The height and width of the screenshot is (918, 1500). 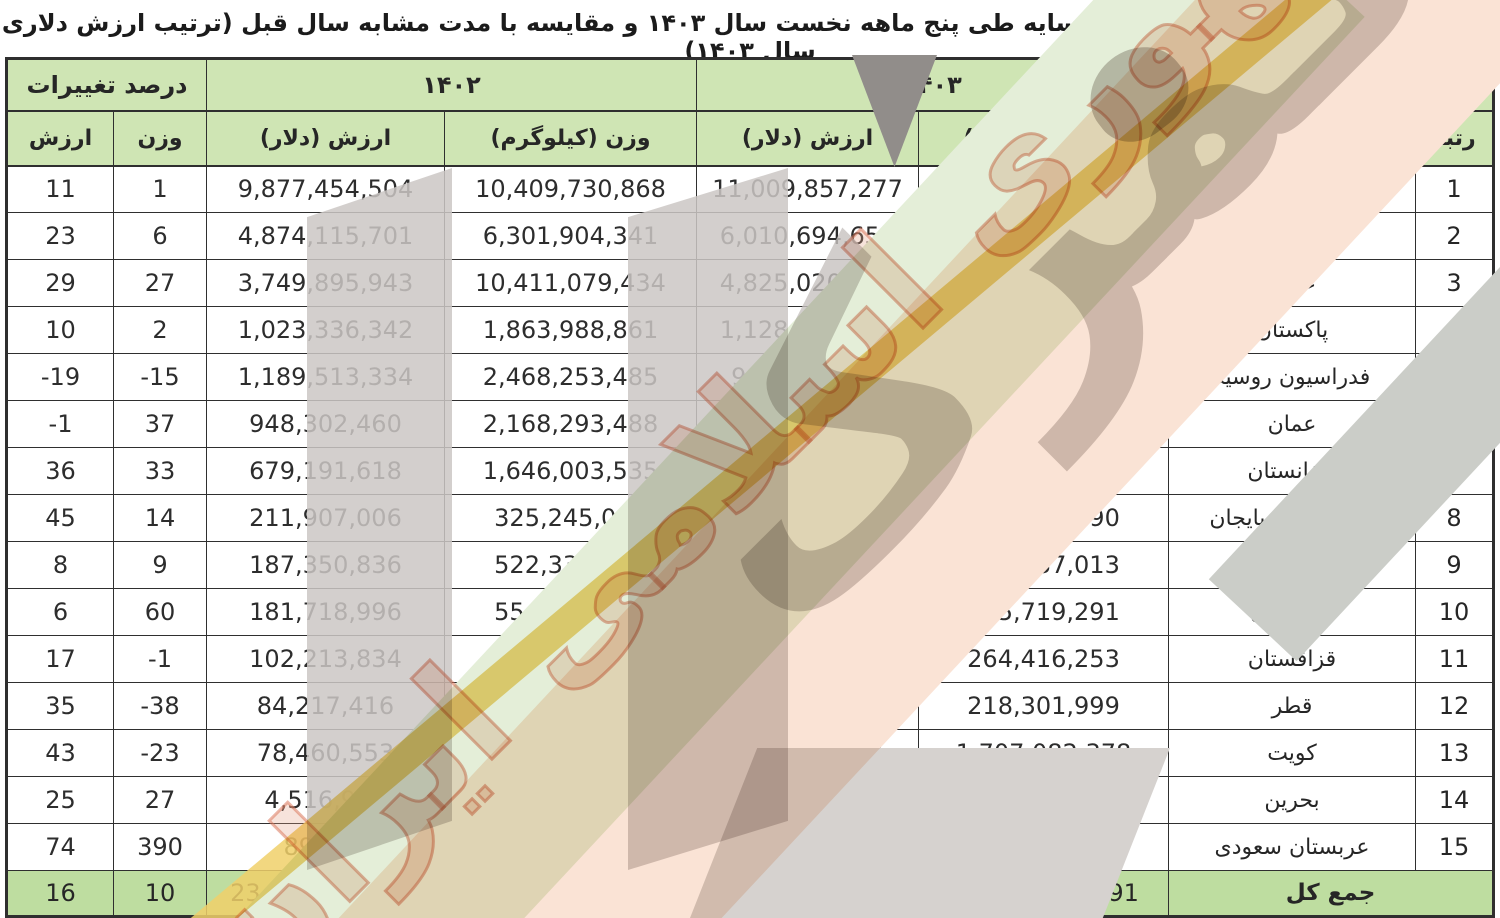 I want to click on rank-cell: 5, so click(x=1454, y=377).